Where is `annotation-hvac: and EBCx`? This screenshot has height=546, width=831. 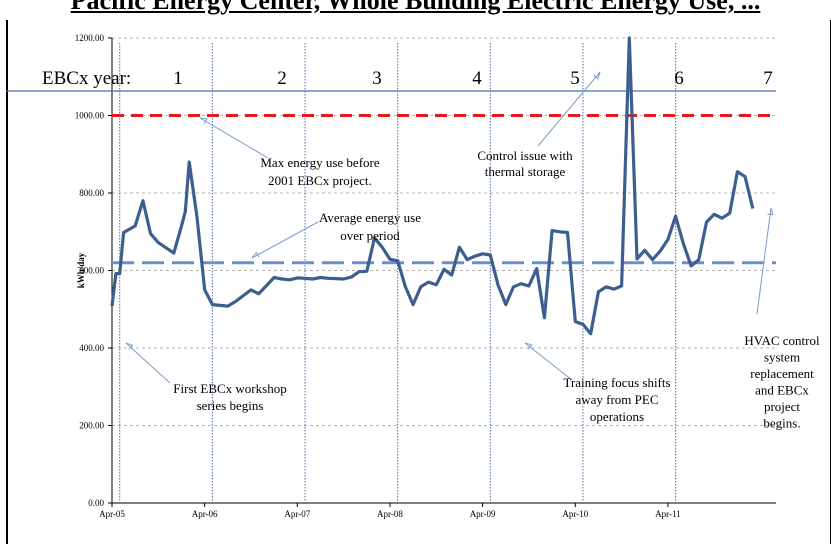 annotation-hvac: and EBCx is located at coordinates (782, 390).